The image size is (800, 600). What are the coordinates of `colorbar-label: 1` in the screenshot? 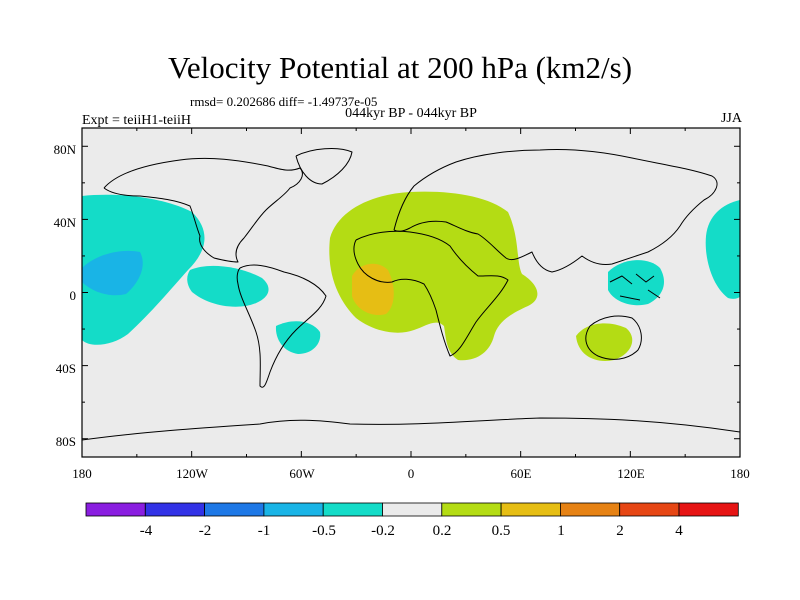 It's located at (561, 531).